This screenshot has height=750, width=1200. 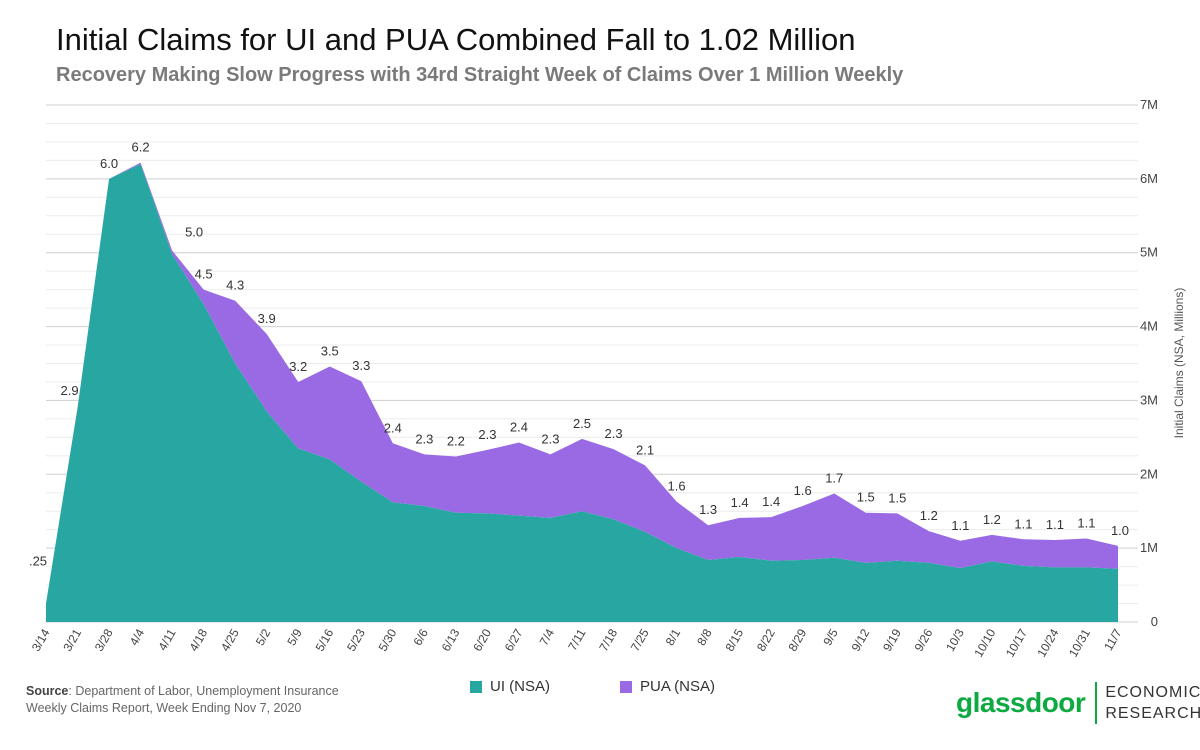 What do you see at coordinates (1047, 642) in the screenshot?
I see `x-tick-label: 10/24` at bounding box center [1047, 642].